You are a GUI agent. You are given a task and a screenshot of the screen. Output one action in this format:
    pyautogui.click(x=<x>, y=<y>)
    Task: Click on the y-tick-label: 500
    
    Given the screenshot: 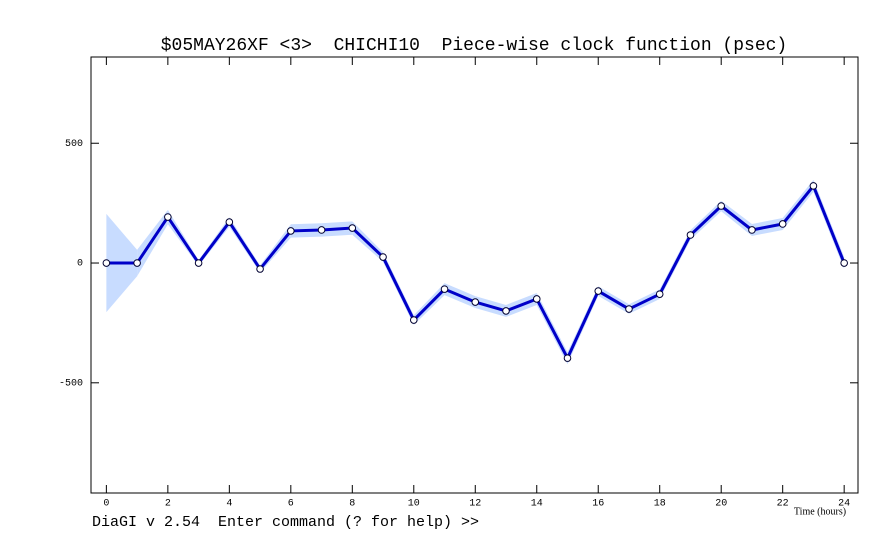 What is the action you would take?
    pyautogui.click(x=74, y=144)
    